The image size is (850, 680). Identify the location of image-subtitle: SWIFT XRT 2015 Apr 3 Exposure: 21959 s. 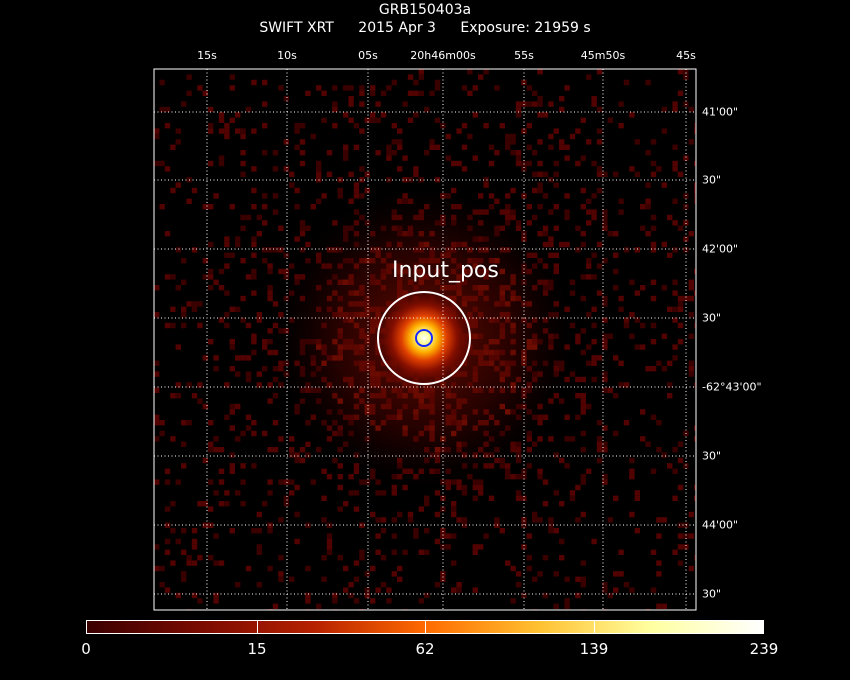
(425, 28).